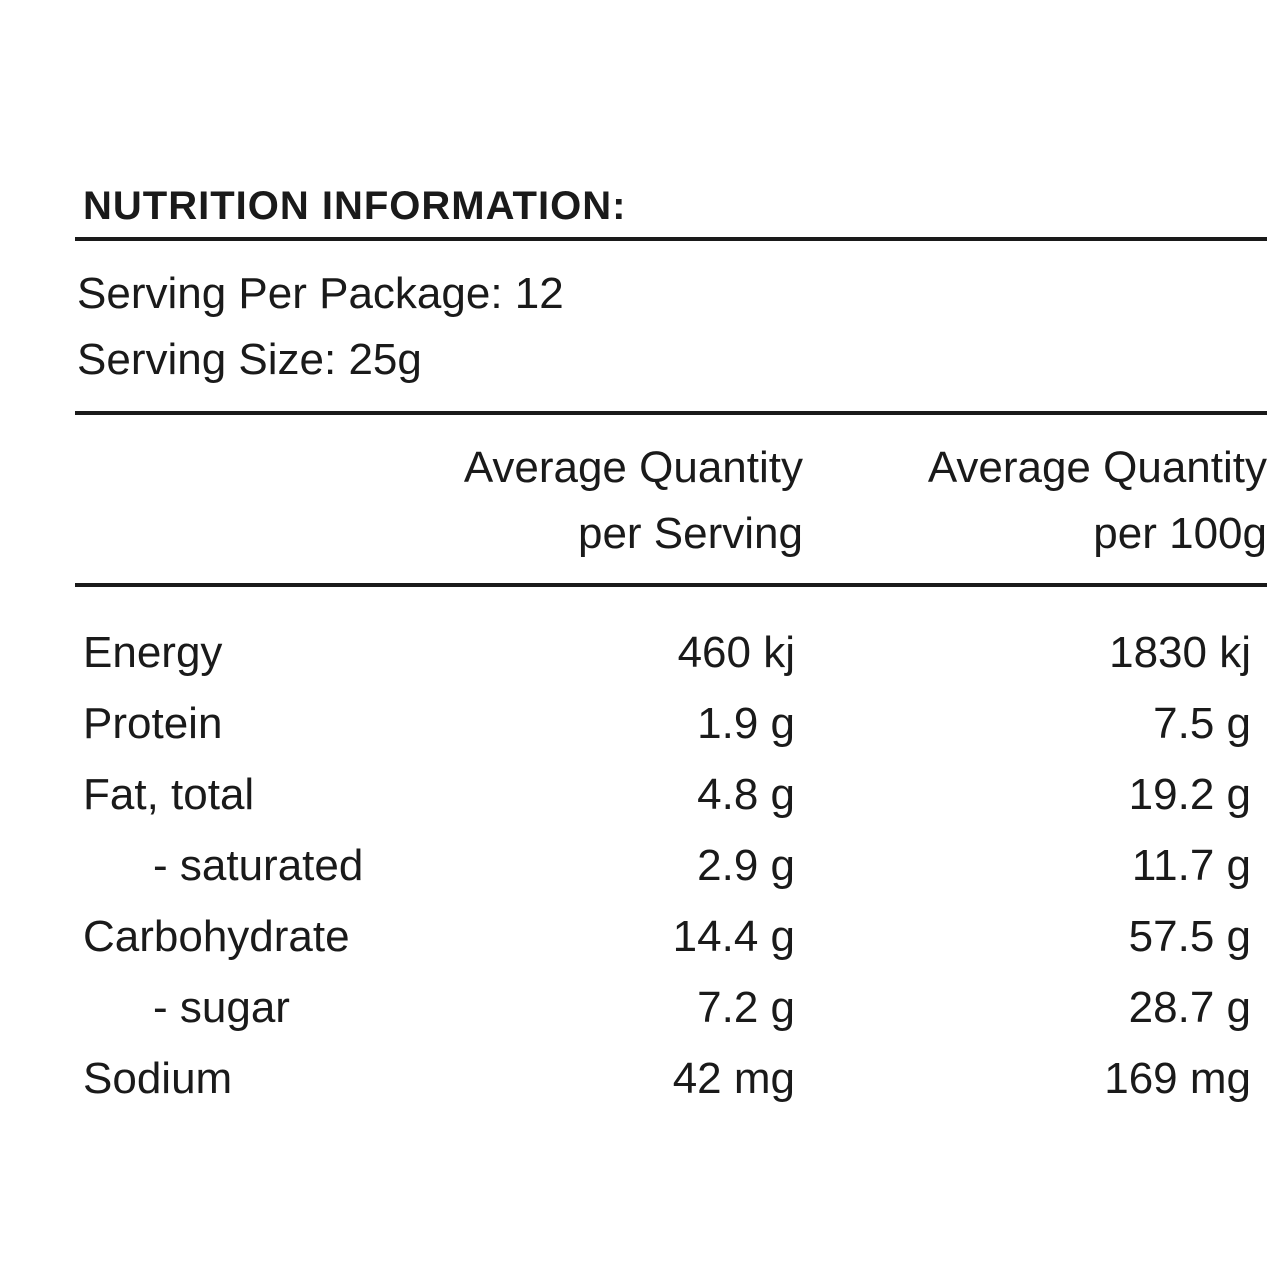  What do you see at coordinates (258, 865) in the screenshot?
I see `nutrient-sublabel: - saturated` at bounding box center [258, 865].